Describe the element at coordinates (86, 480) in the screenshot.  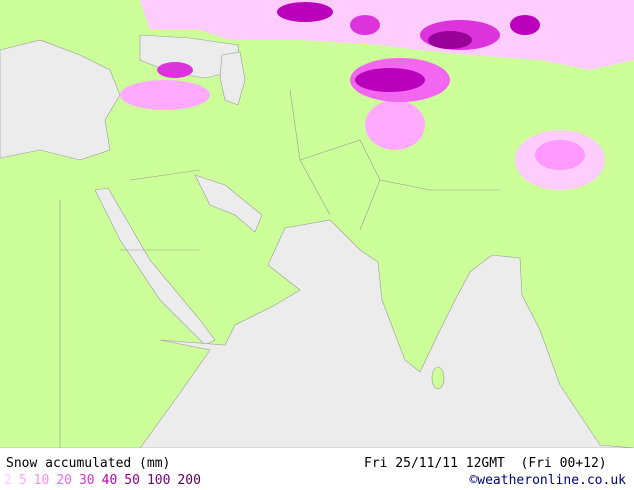
I see `legend-item: 30` at that location.